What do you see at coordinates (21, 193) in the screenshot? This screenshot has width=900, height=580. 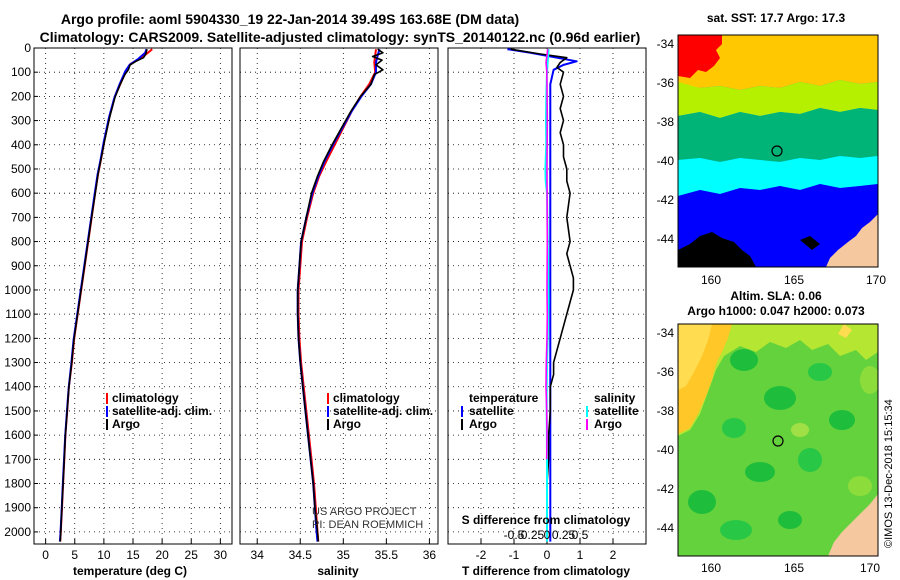 I see `y-tick-label: 600` at bounding box center [21, 193].